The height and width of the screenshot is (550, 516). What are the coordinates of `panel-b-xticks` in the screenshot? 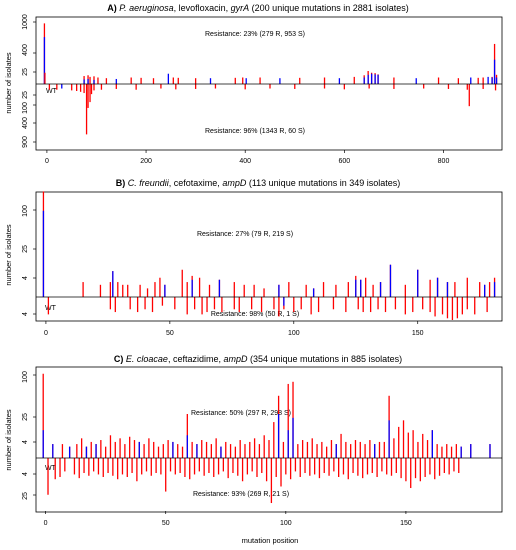 It's located at (232, 322).